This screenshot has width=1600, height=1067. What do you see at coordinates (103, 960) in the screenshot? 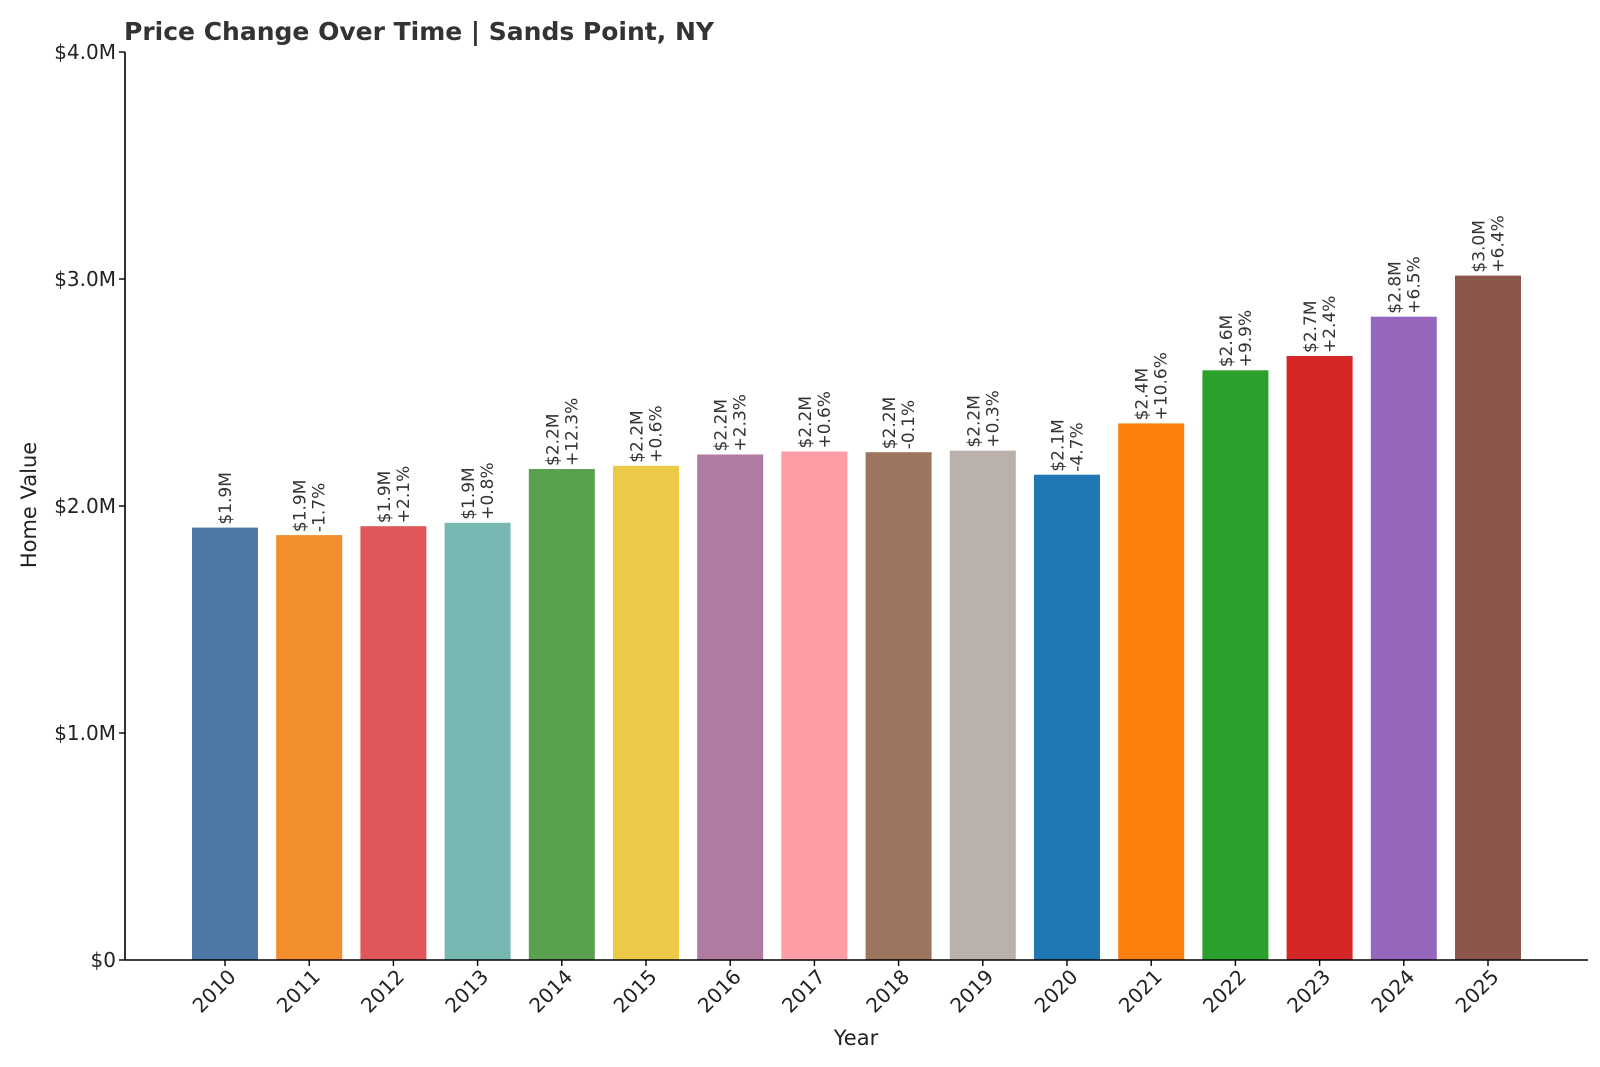
I see `y-tick-label: $0` at bounding box center [103, 960].